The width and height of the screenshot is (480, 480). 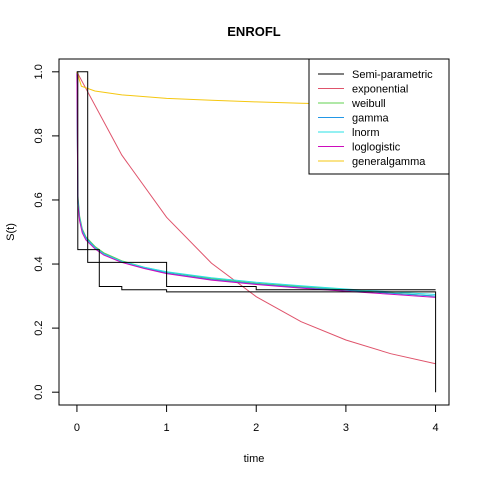 What do you see at coordinates (389, 162) in the screenshot?
I see `legend-label: generalgamma` at bounding box center [389, 162].